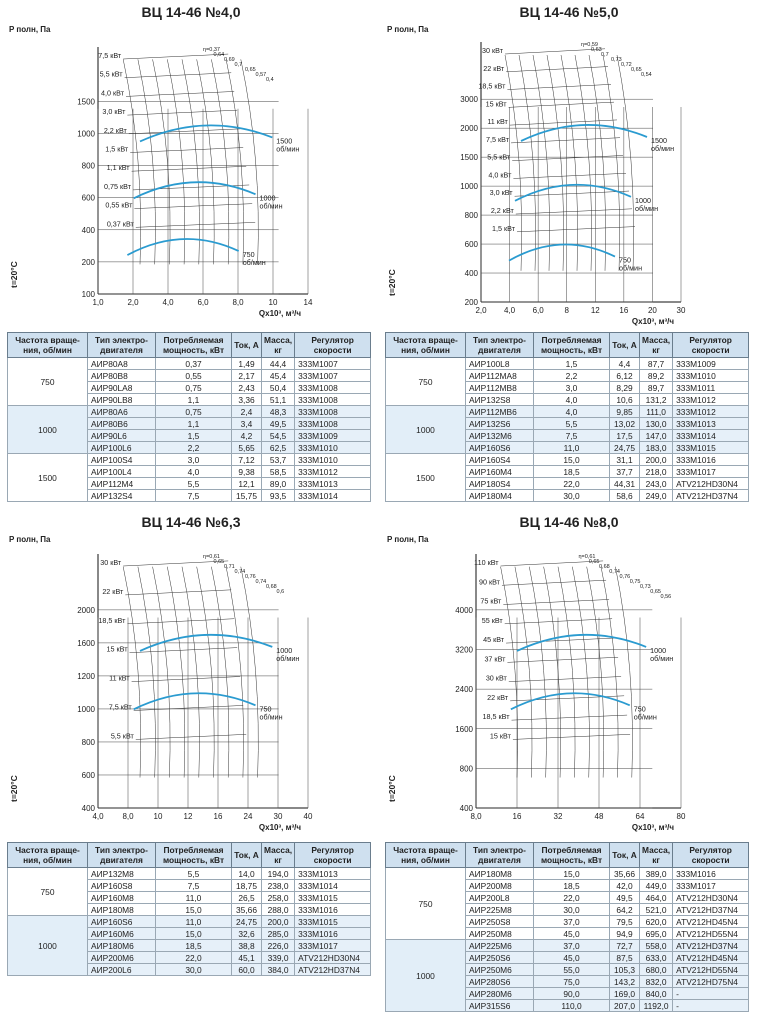 The height and width of the screenshot is (1024, 759). I want to click on current-cell: 94,9, so click(624, 933).